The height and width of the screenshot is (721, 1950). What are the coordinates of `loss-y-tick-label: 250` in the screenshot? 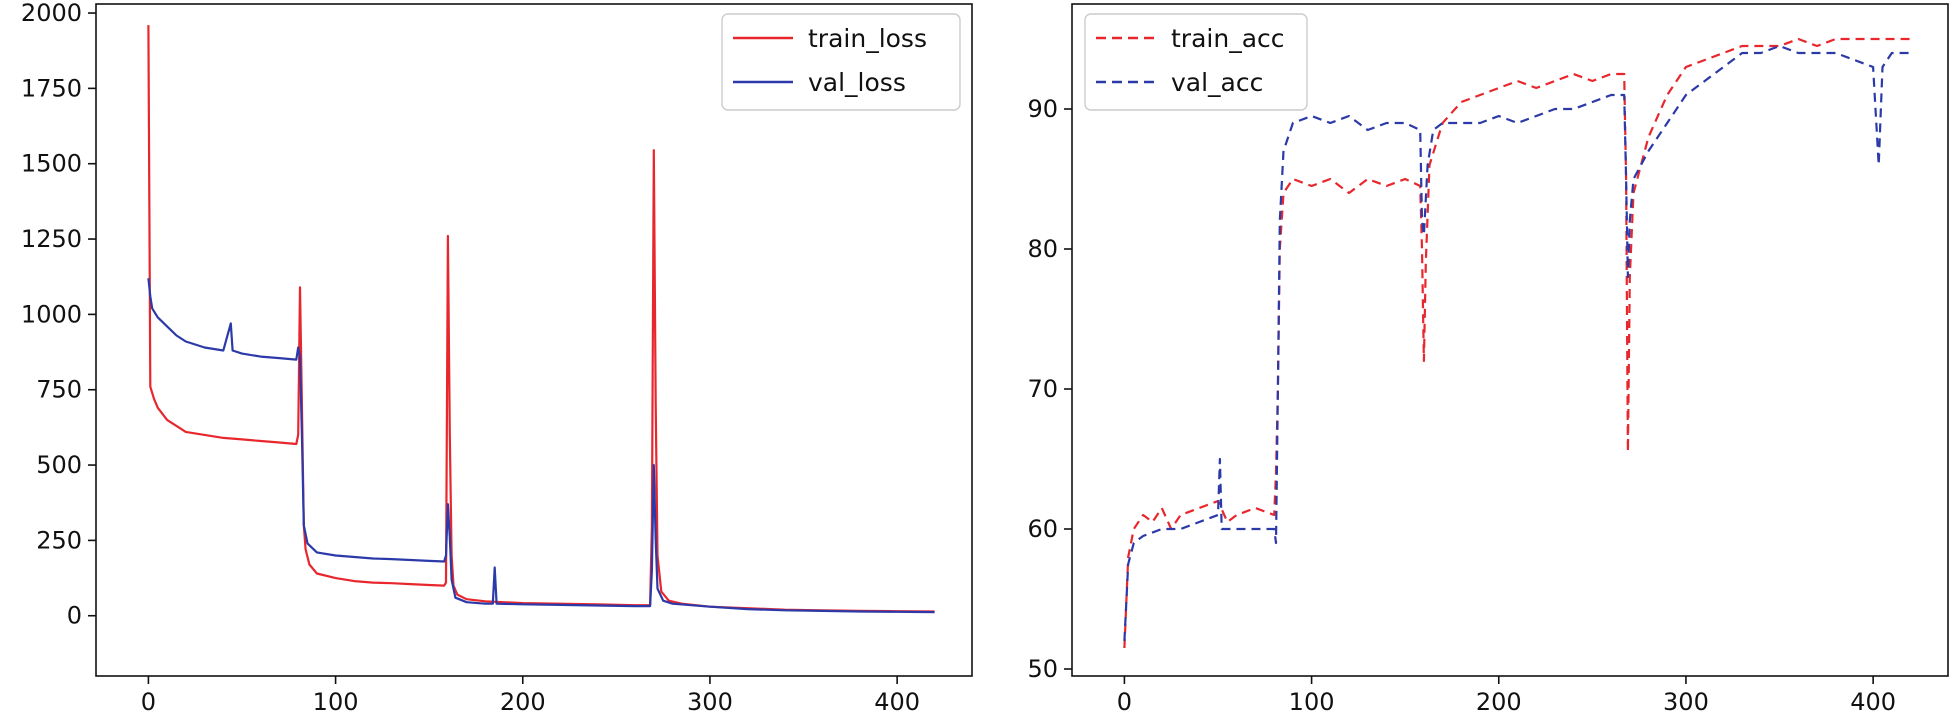 It's located at (59, 540).